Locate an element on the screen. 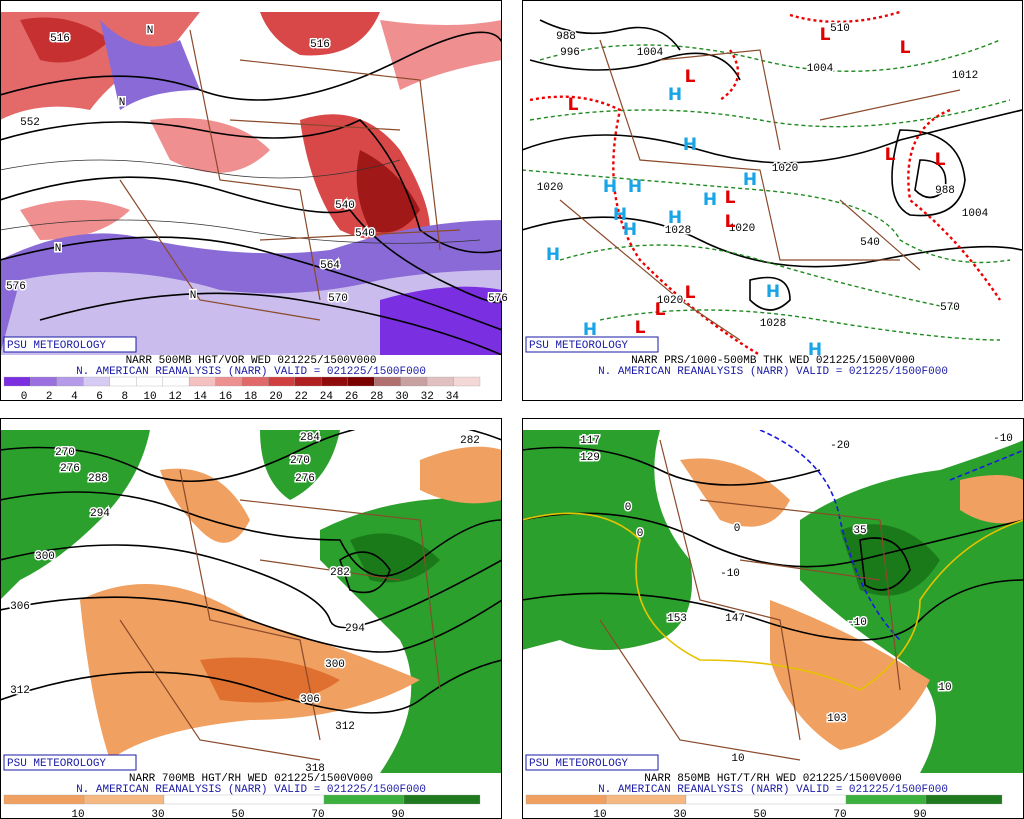  caption-title: NARR 850MB HGT/T/RH WED 021225/1500V000 is located at coordinates (772, 779).